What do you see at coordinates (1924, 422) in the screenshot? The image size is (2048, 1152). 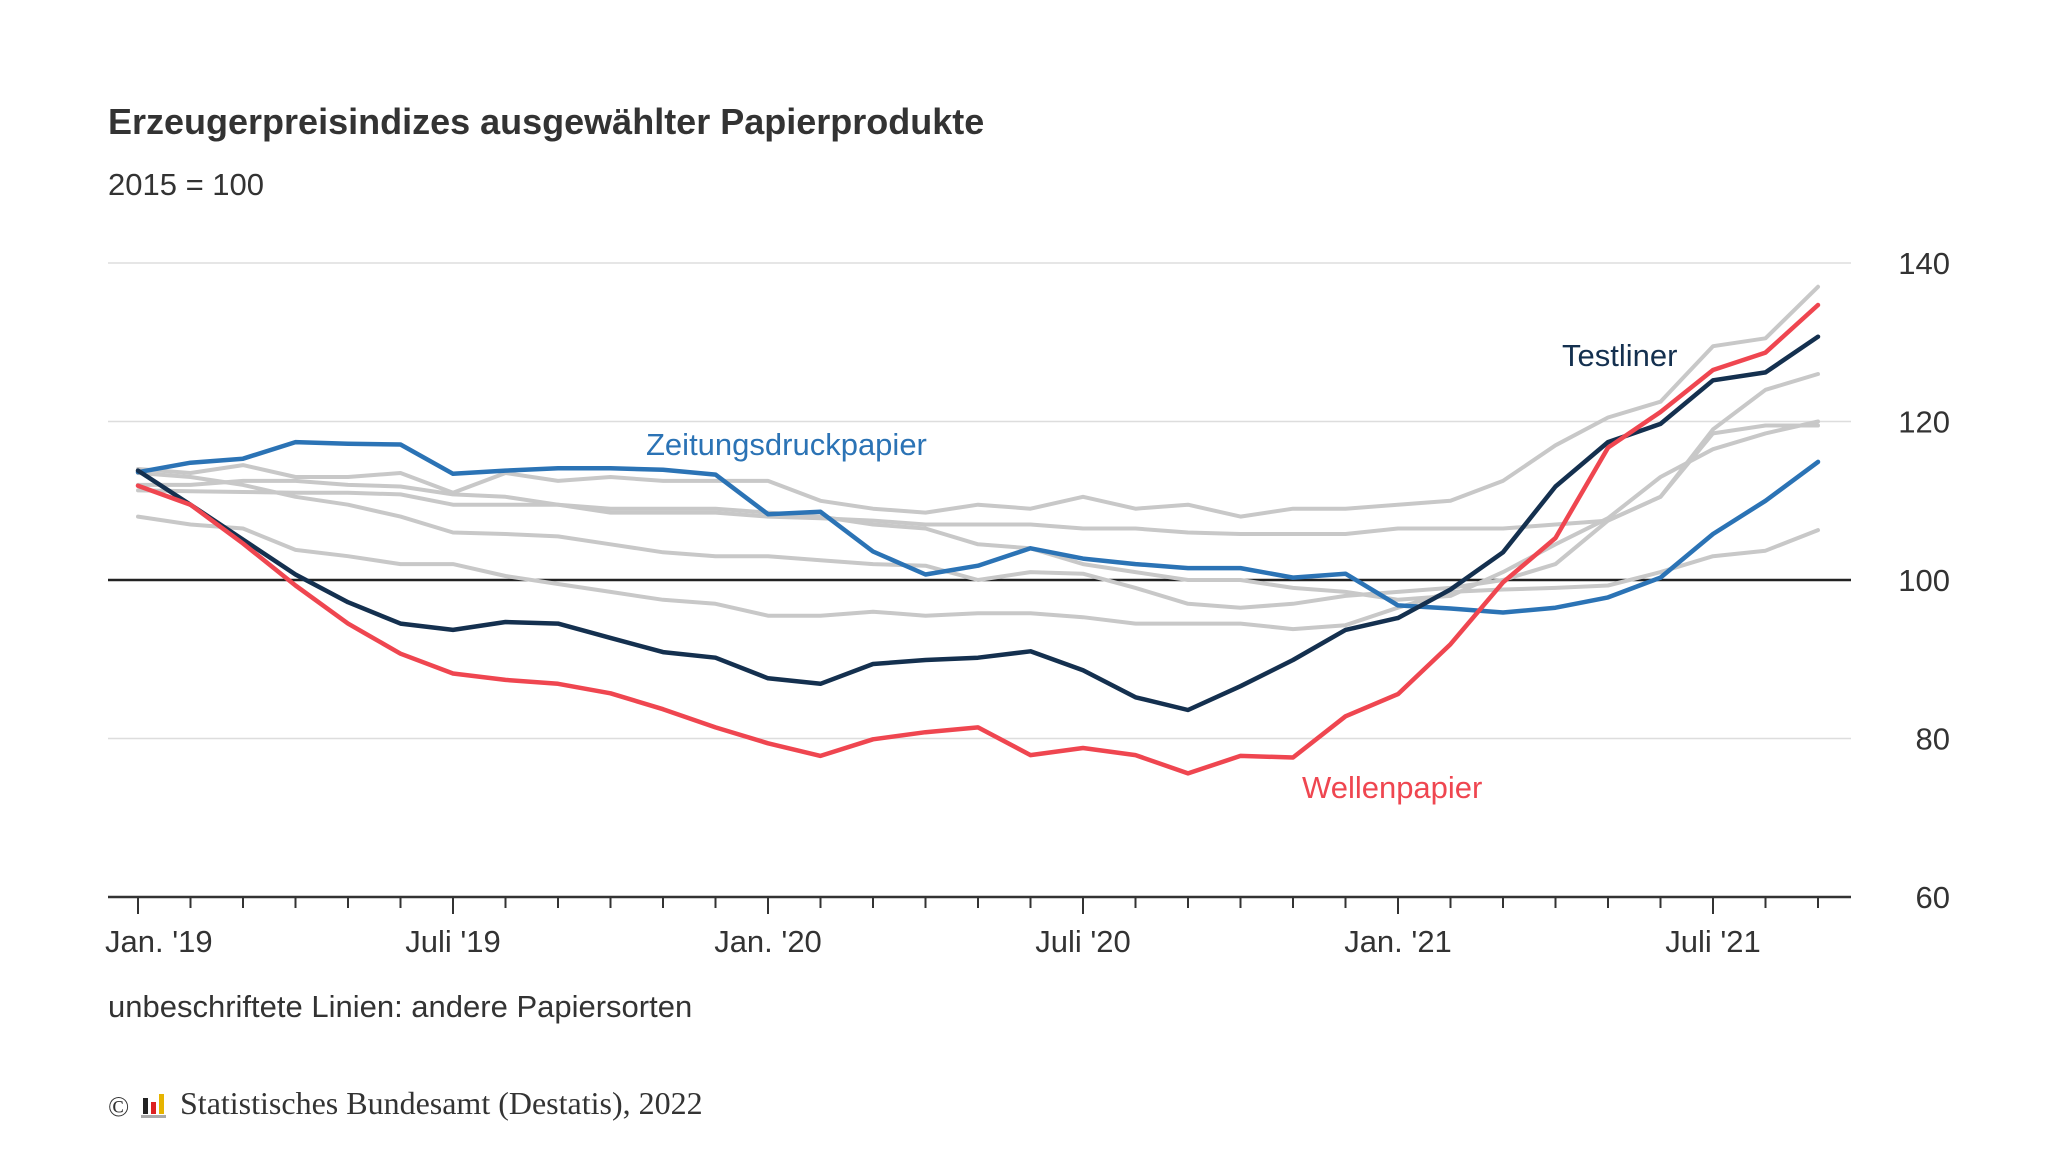 I see `y-tick-label: 120` at bounding box center [1924, 422].